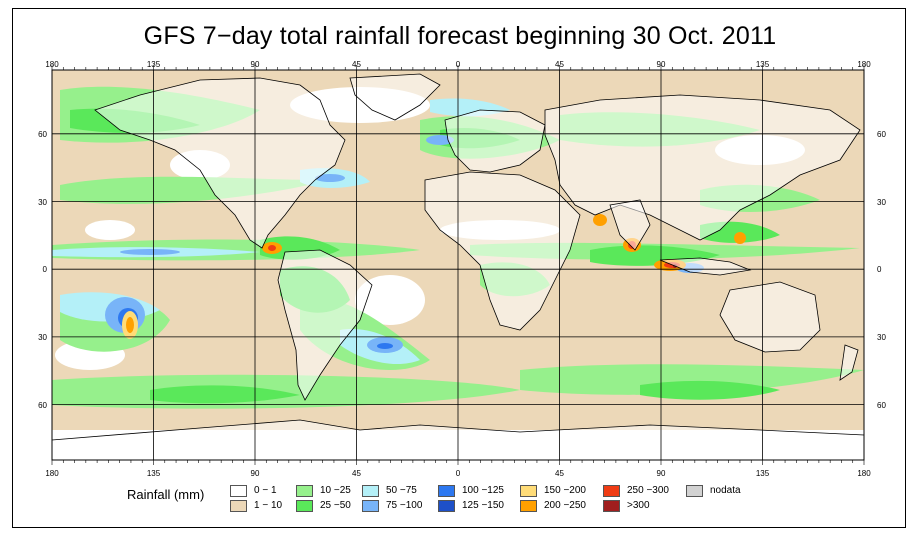 This screenshot has height=539, width=920. I want to click on legend-title: Rainfall (mm), so click(166, 494).